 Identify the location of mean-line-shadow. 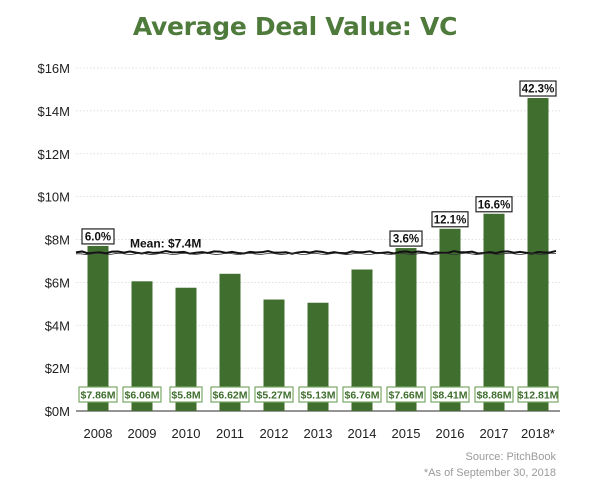
(316, 253).